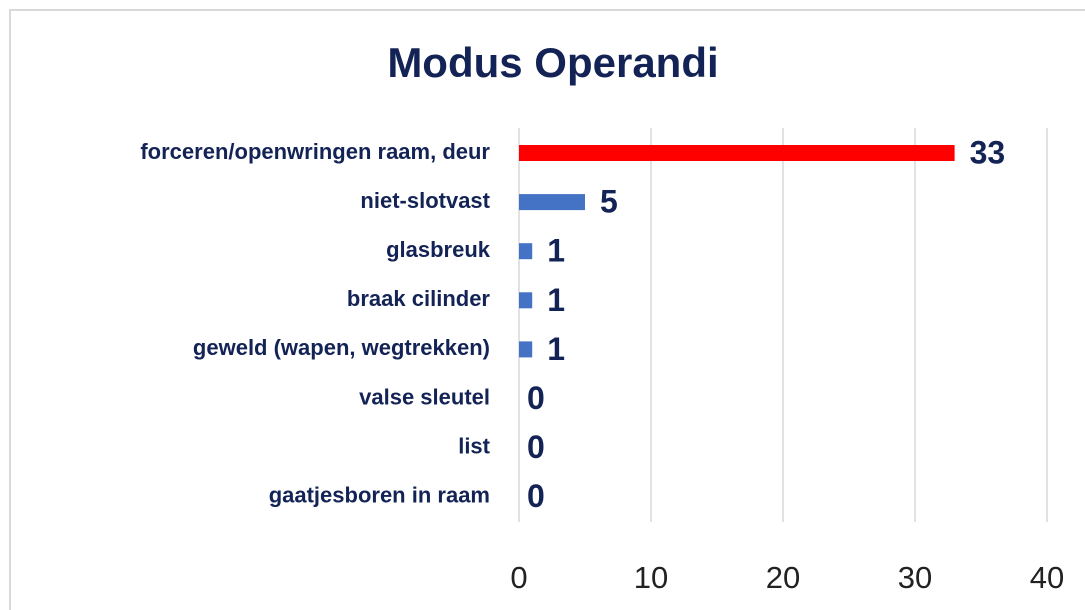 Image resolution: width=1085 pixels, height=610 pixels. Describe the element at coordinates (552, 62) in the screenshot. I see `chart-title: Modus Operandi` at that location.